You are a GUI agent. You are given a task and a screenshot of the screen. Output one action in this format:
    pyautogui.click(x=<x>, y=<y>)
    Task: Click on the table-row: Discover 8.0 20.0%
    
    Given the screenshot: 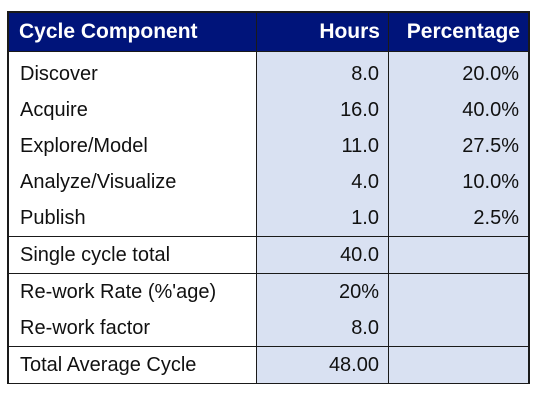 What is the action you would take?
    pyautogui.click(x=268, y=71)
    